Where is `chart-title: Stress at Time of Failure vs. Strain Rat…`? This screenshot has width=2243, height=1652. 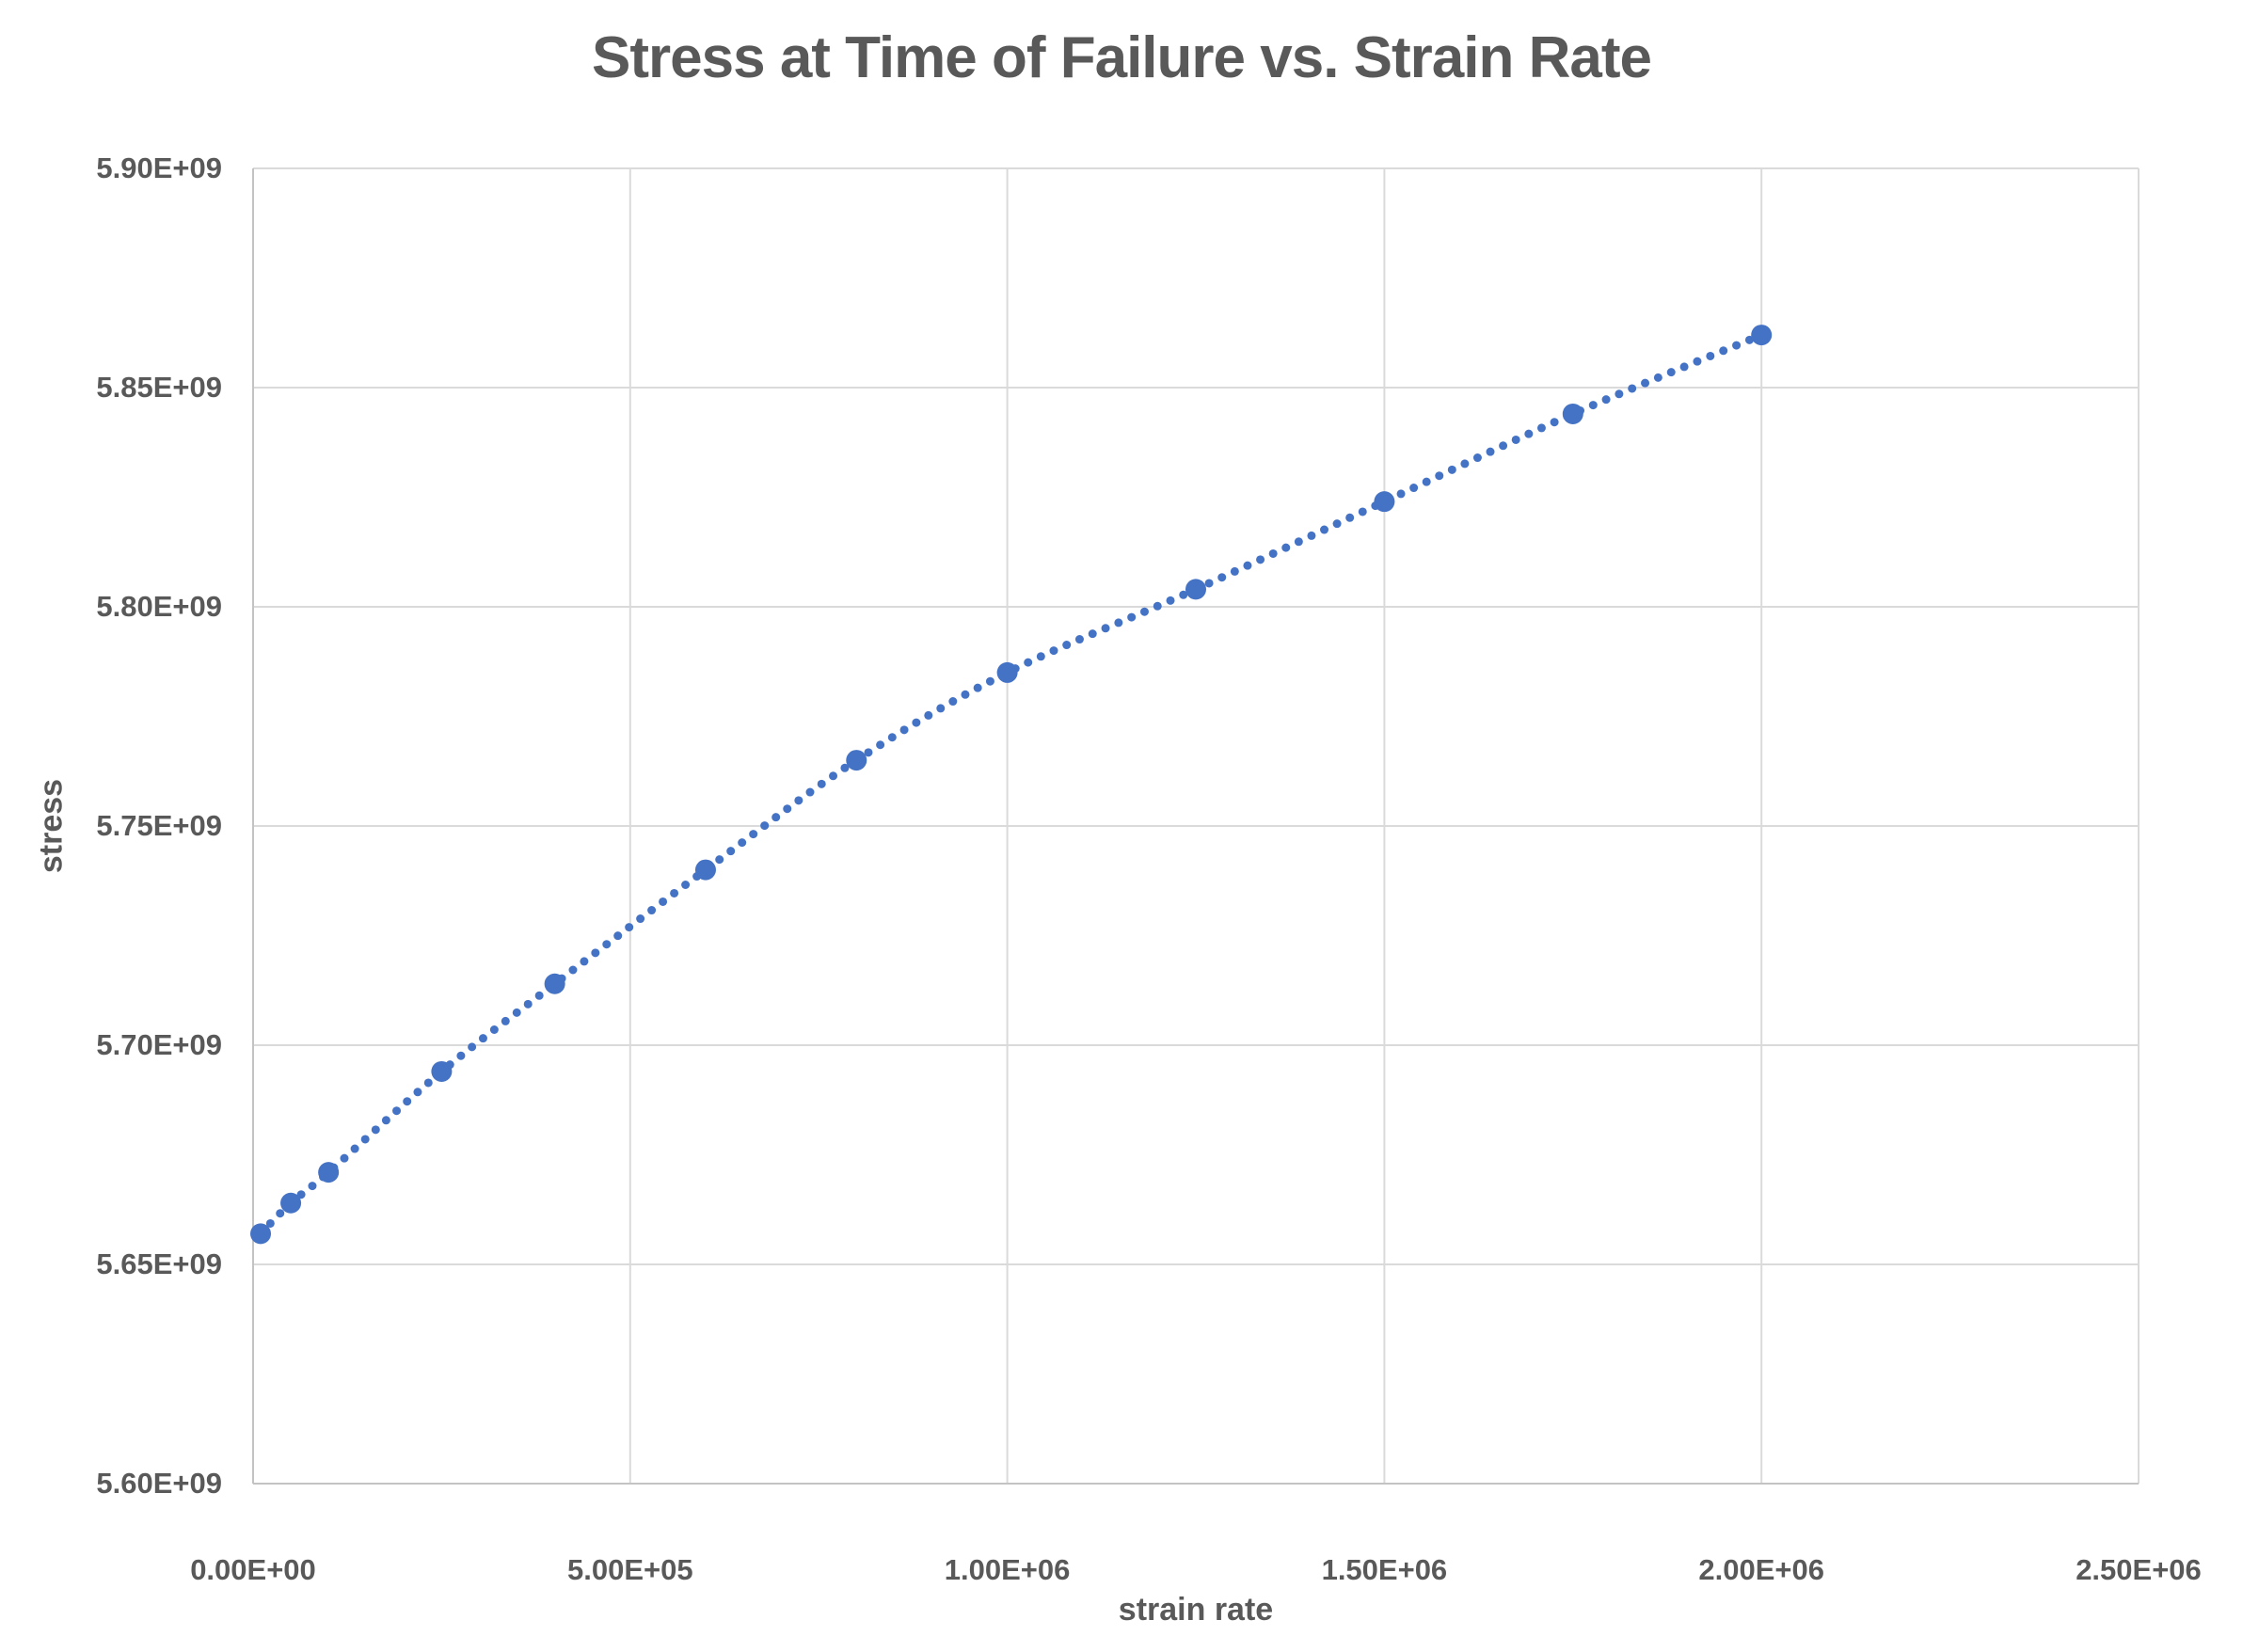 chart-title: Stress at Time of Failure vs. Strain Rat… is located at coordinates (1122, 57).